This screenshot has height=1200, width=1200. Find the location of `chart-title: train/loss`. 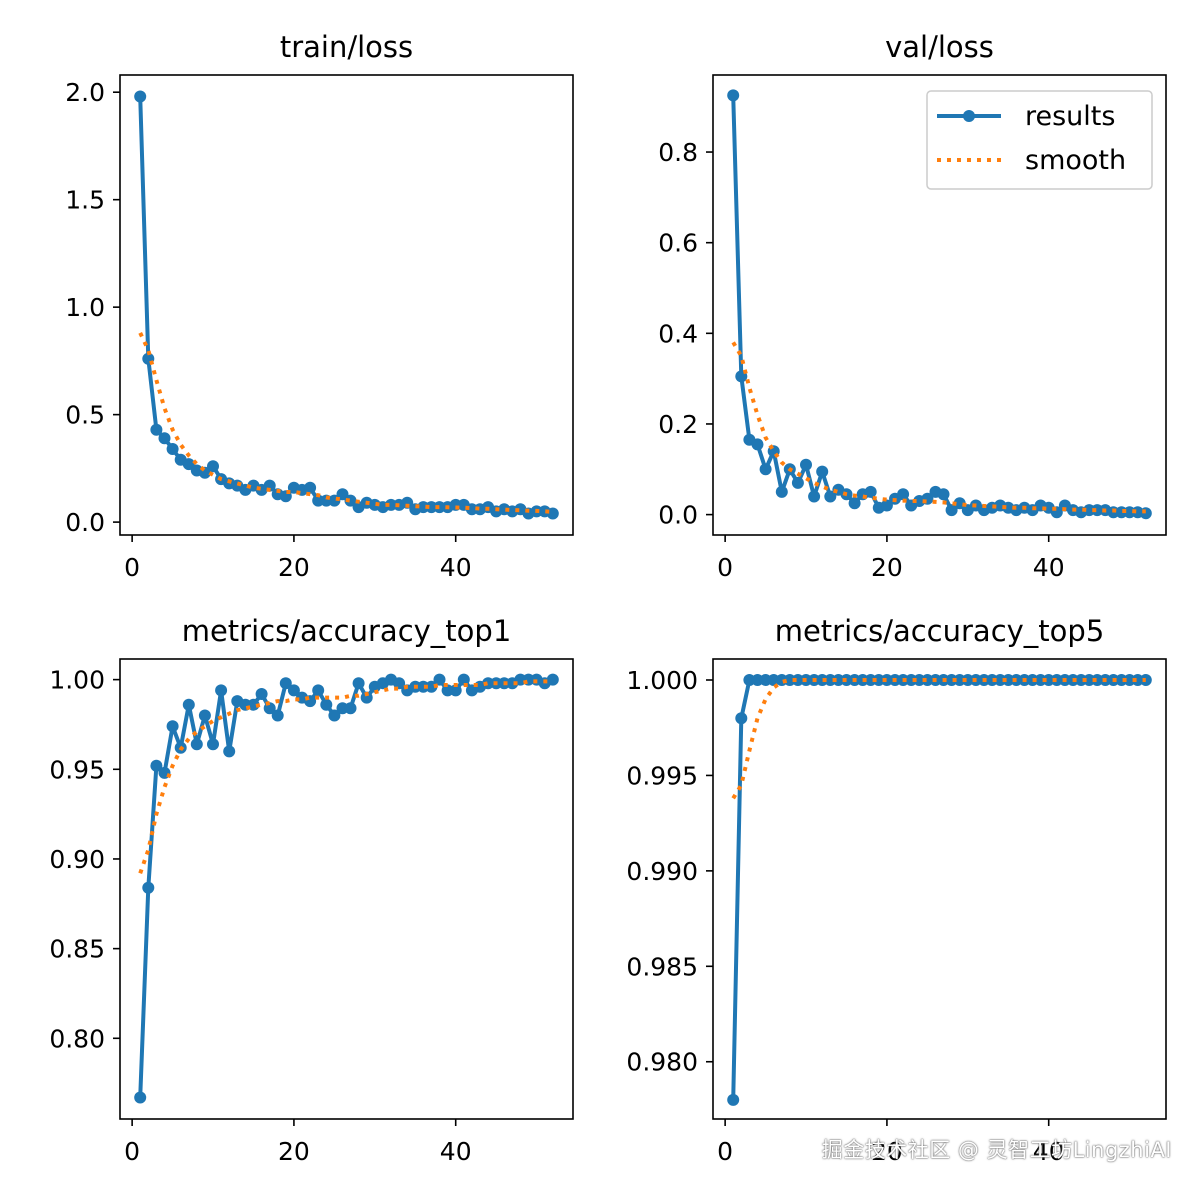

chart-title: train/loss is located at coordinates (346, 47).